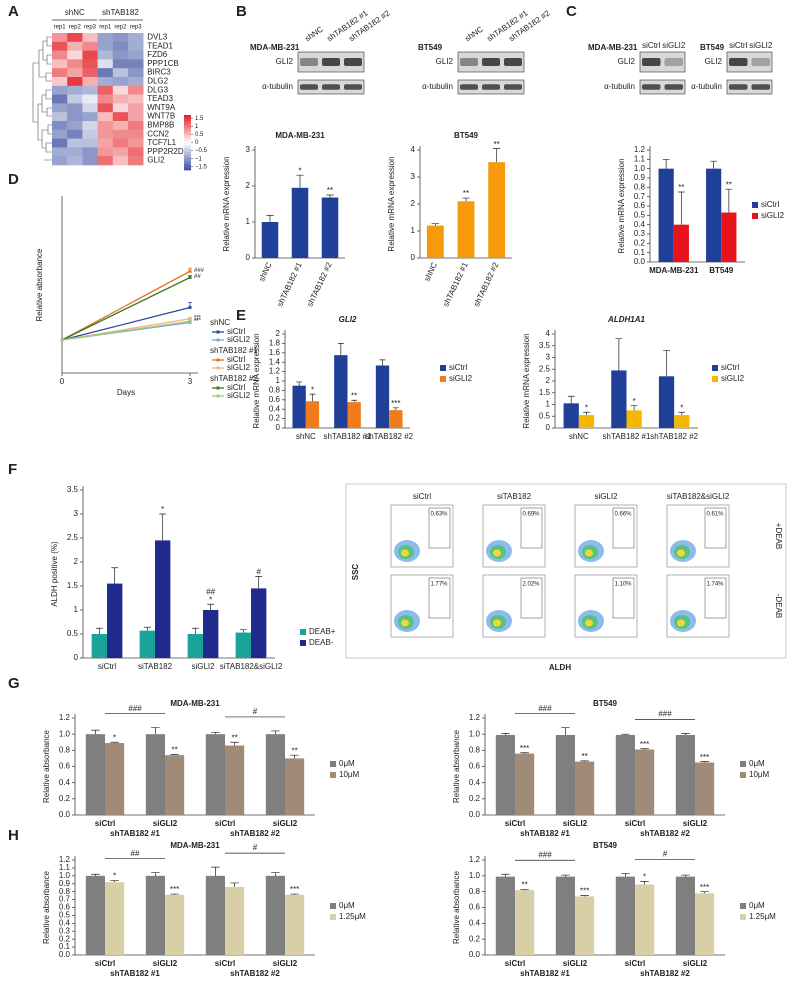 This screenshot has width=792, height=988. I want to click on colorbar-label: −1, so click(199, 159).